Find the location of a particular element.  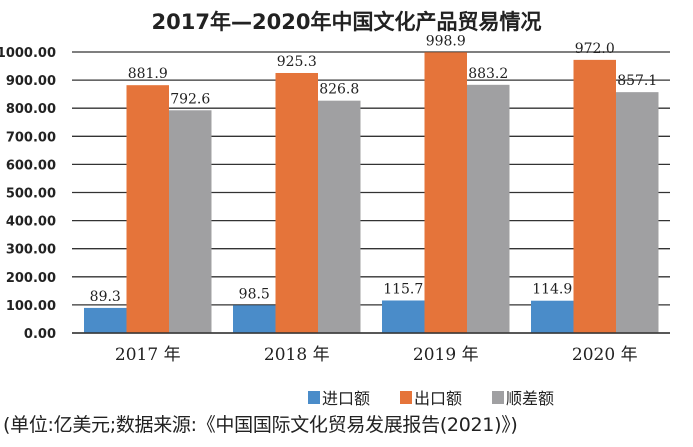

data-label: 89.3 is located at coordinates (105, 297).